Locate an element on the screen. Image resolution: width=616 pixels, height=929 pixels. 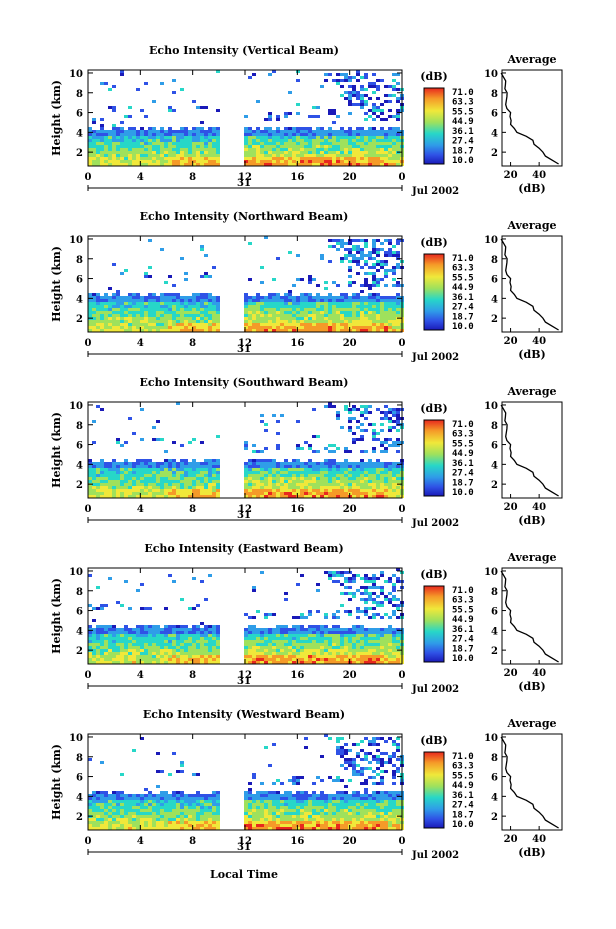
average-title: Average is located at coordinates (531, 59).